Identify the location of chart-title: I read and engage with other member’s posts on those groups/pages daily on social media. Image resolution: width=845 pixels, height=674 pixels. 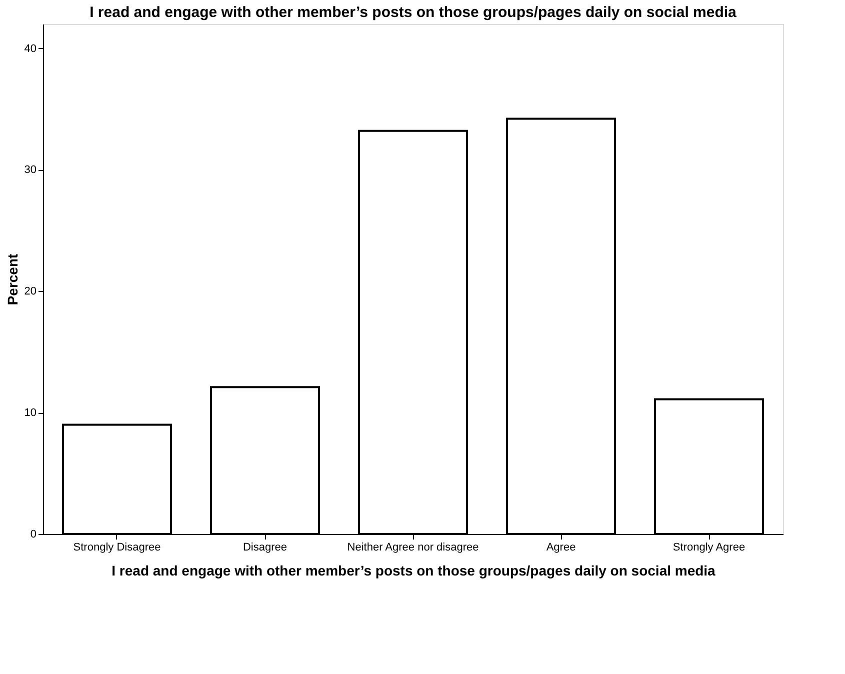
(414, 12).